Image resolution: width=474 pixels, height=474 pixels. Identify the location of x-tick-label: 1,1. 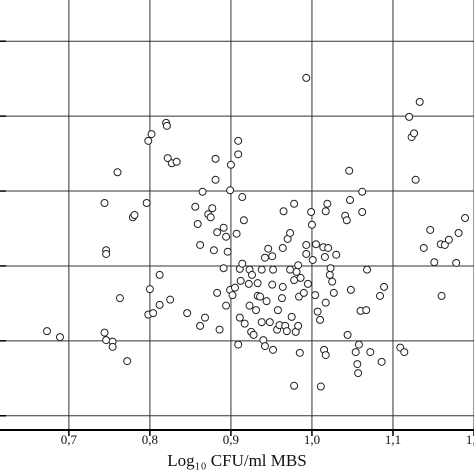
(393, 439).